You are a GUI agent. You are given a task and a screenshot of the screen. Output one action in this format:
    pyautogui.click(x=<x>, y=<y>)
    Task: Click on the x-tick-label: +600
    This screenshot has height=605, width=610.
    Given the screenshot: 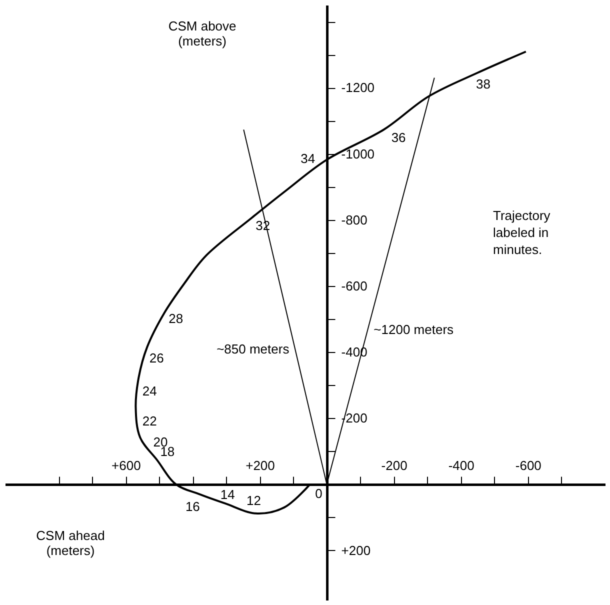 What is the action you would take?
    pyautogui.click(x=126, y=465)
    